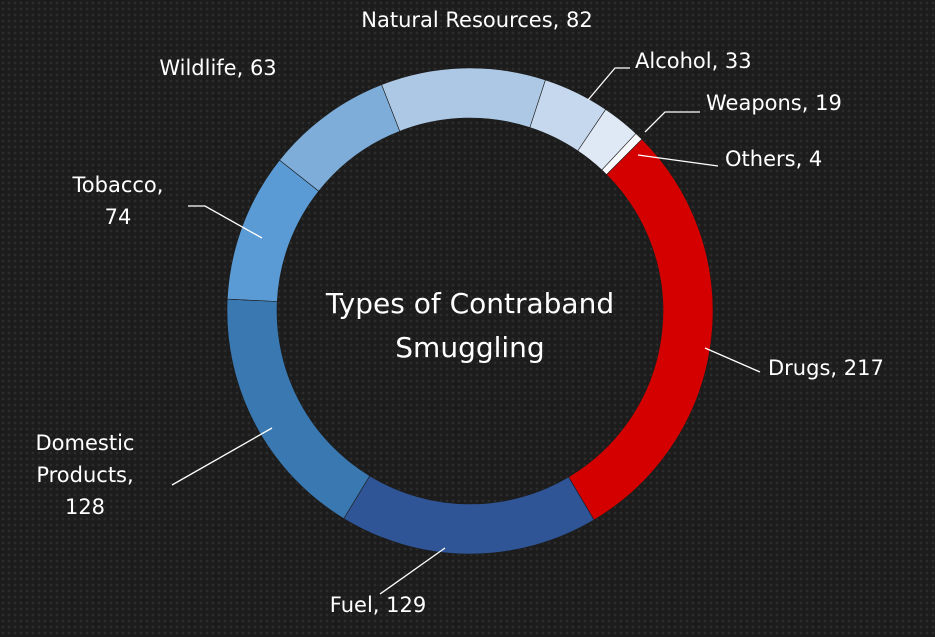 This screenshot has height=637, width=935. What do you see at coordinates (118, 185) in the screenshot?
I see `data-label-line: Tobacco,` at bounding box center [118, 185].